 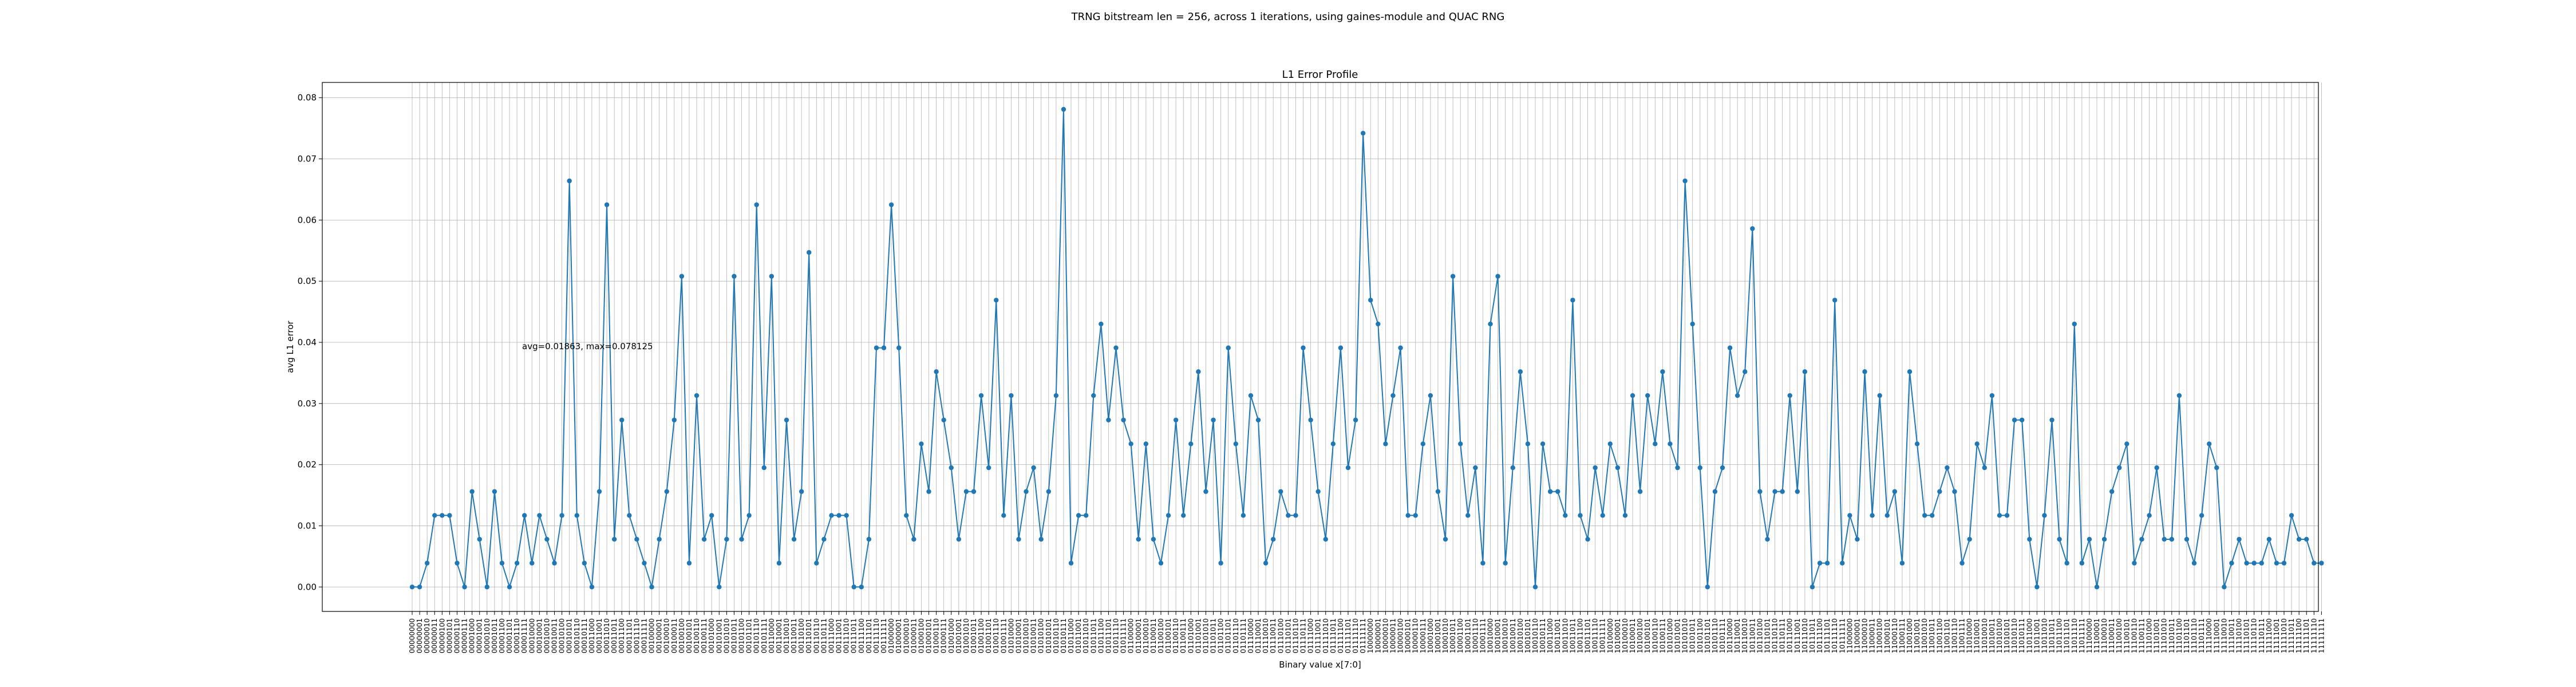 I want to click on x-tick-label: 01111010, so click(x=1326, y=636).